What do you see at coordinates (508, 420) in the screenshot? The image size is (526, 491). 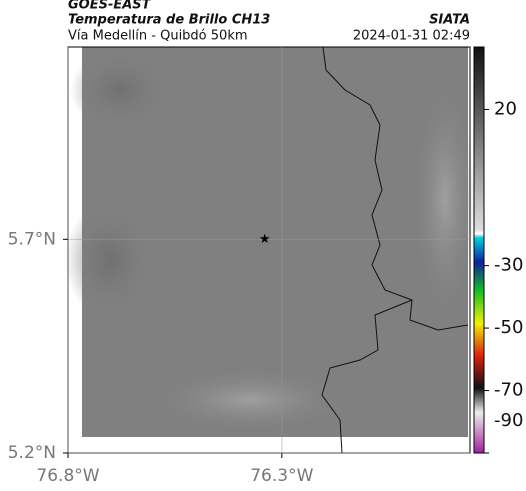 I see `colorbar-tick-label: -90` at bounding box center [508, 420].